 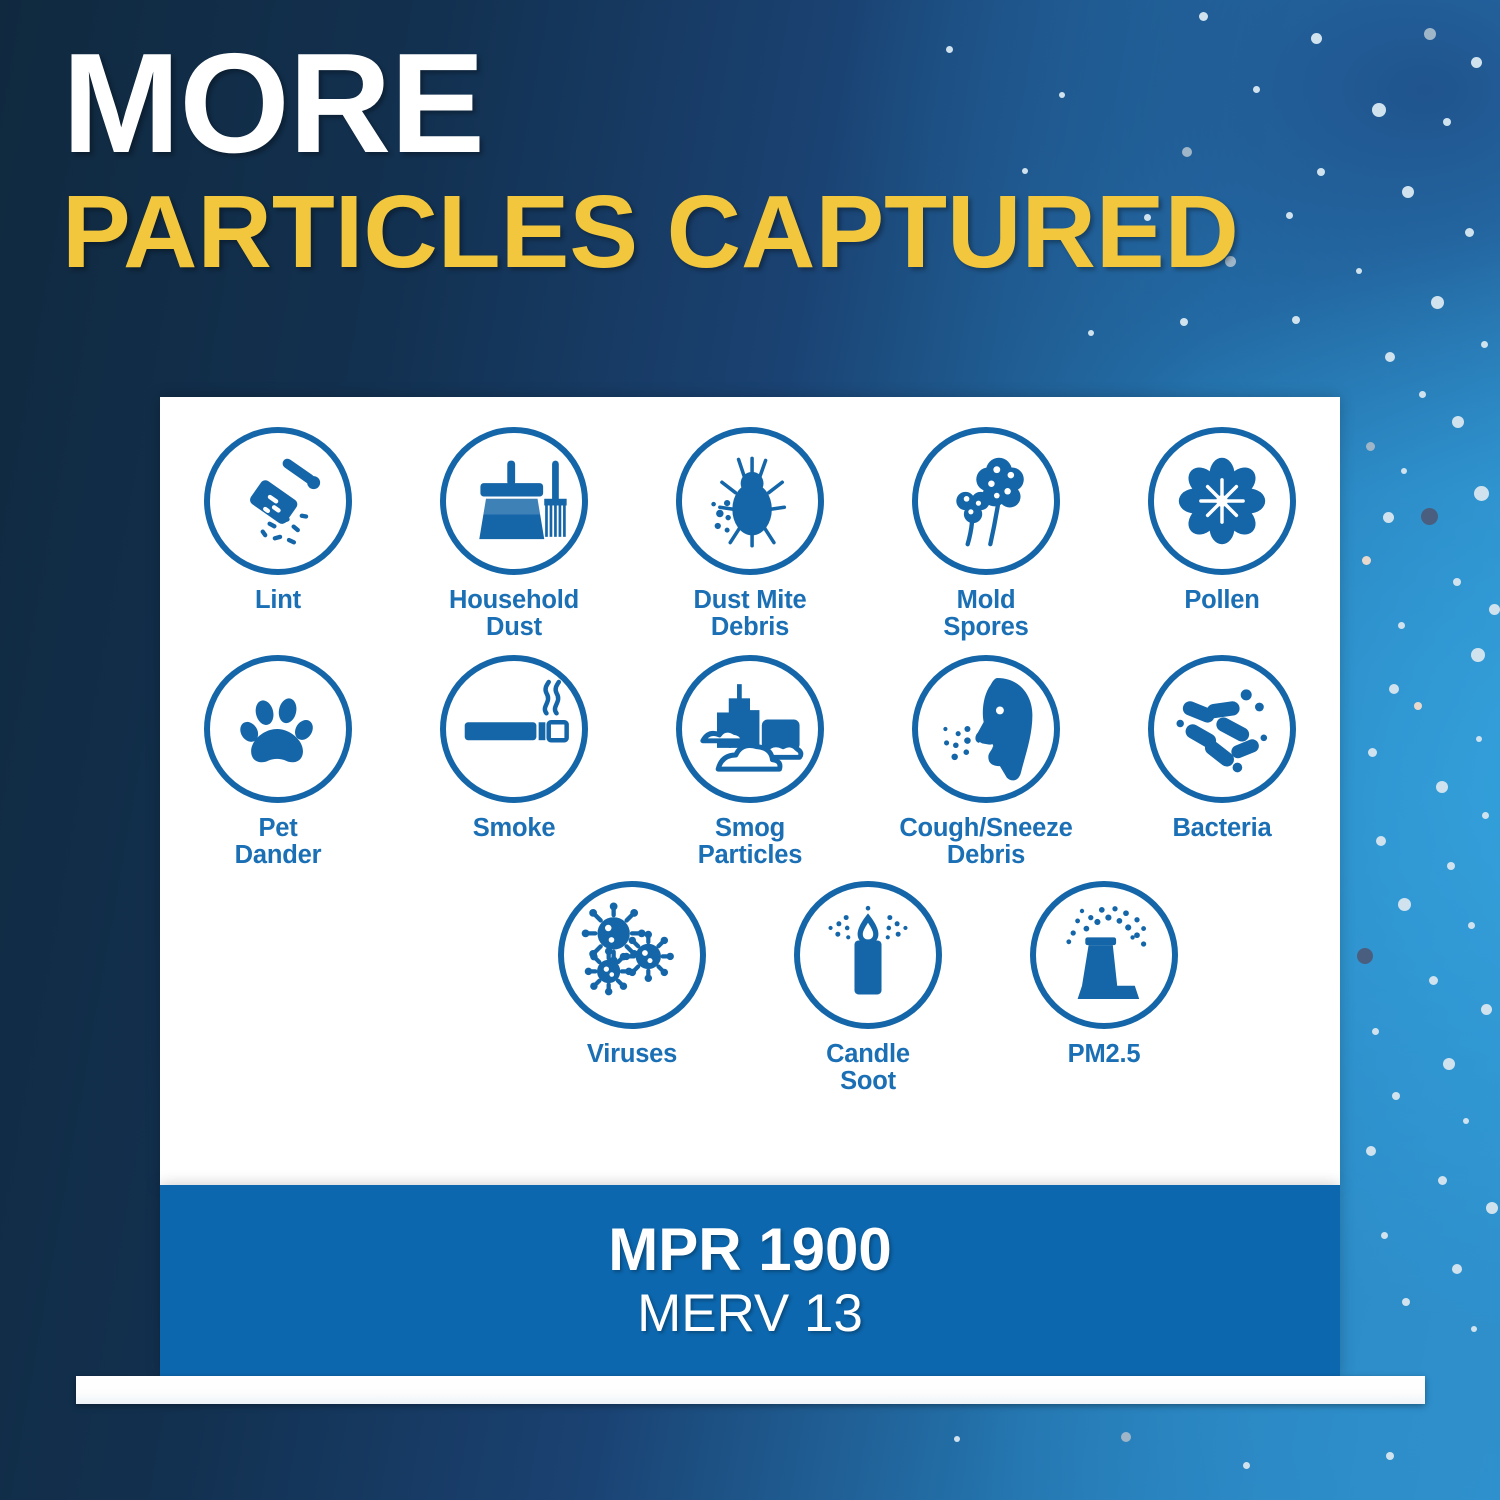 I want to click on particle-label-line: Soot, so click(x=868, y=1081).